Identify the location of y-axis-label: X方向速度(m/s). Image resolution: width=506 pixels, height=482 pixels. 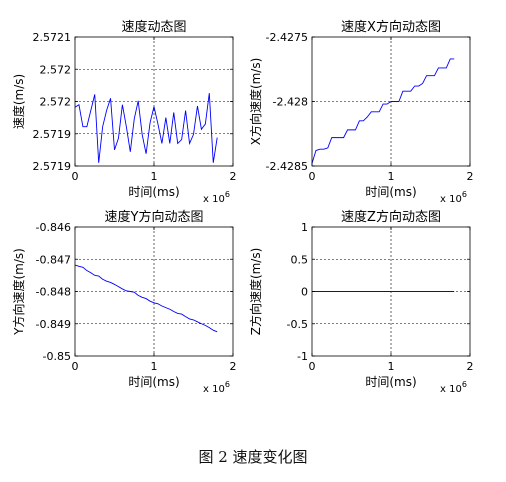
(255, 102).